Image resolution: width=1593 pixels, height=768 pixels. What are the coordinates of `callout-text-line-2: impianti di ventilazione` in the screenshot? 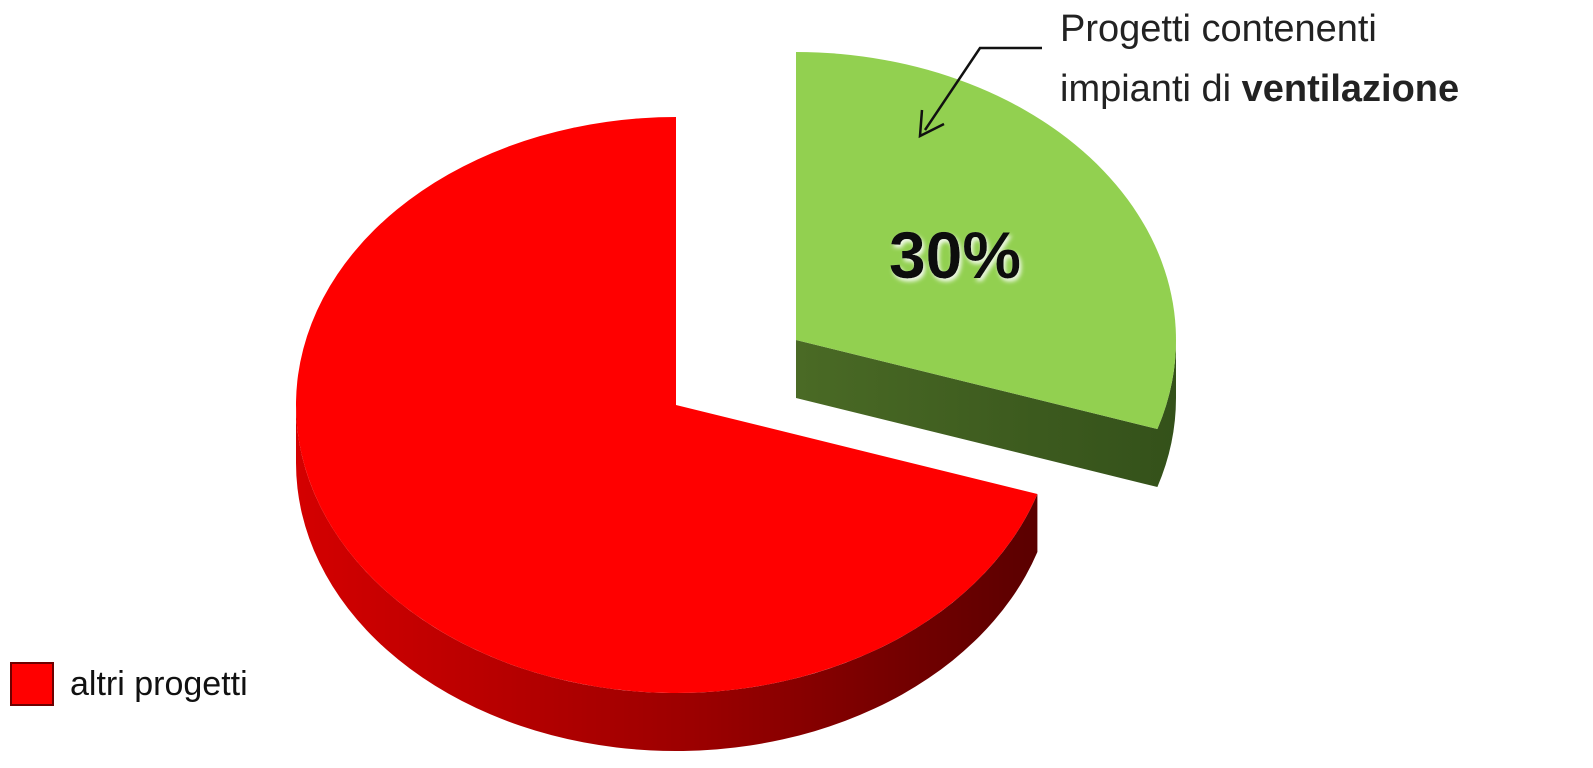 It's located at (1259, 89).